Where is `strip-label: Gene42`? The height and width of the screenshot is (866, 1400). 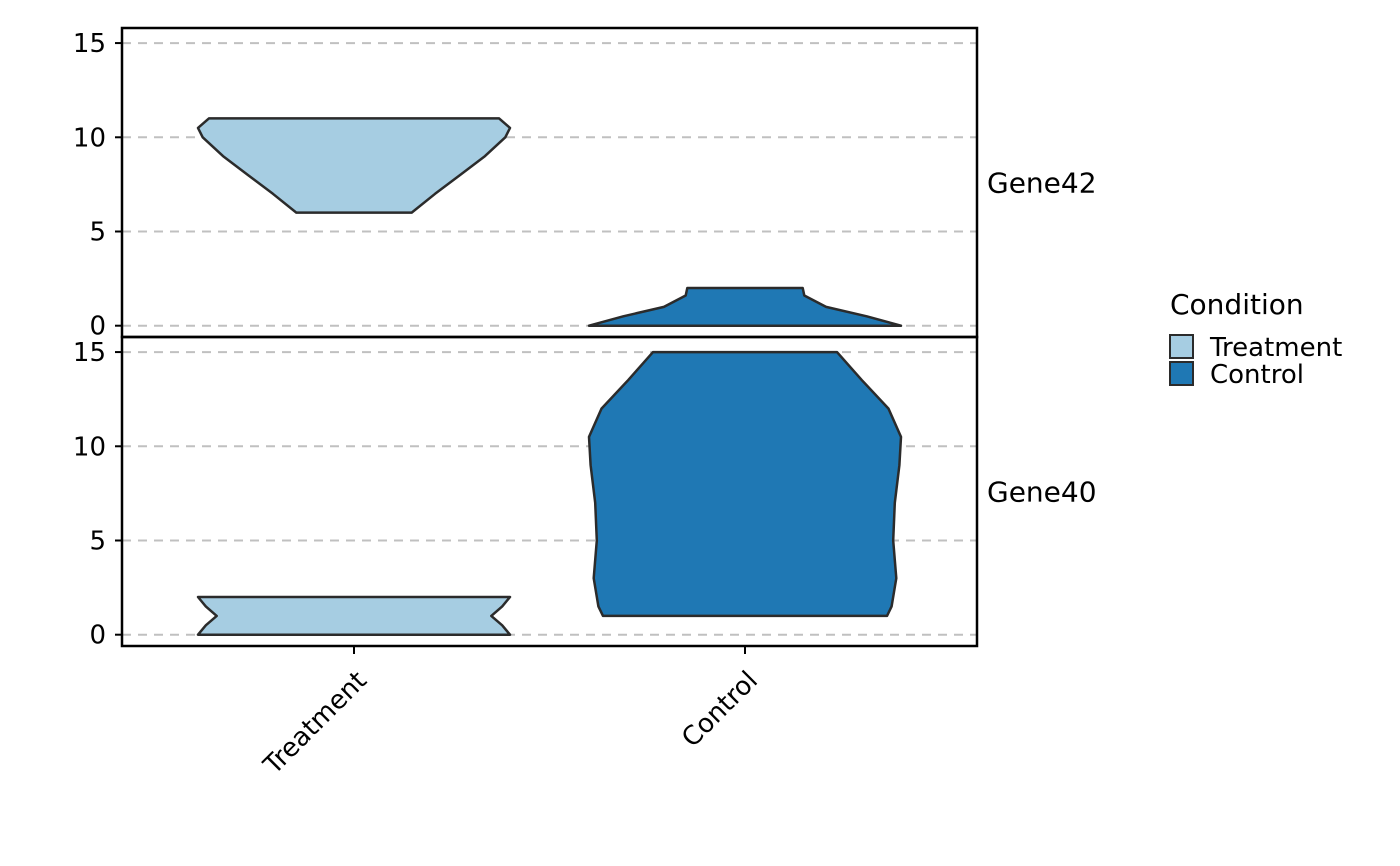 strip-label: Gene42 is located at coordinates (1042, 183).